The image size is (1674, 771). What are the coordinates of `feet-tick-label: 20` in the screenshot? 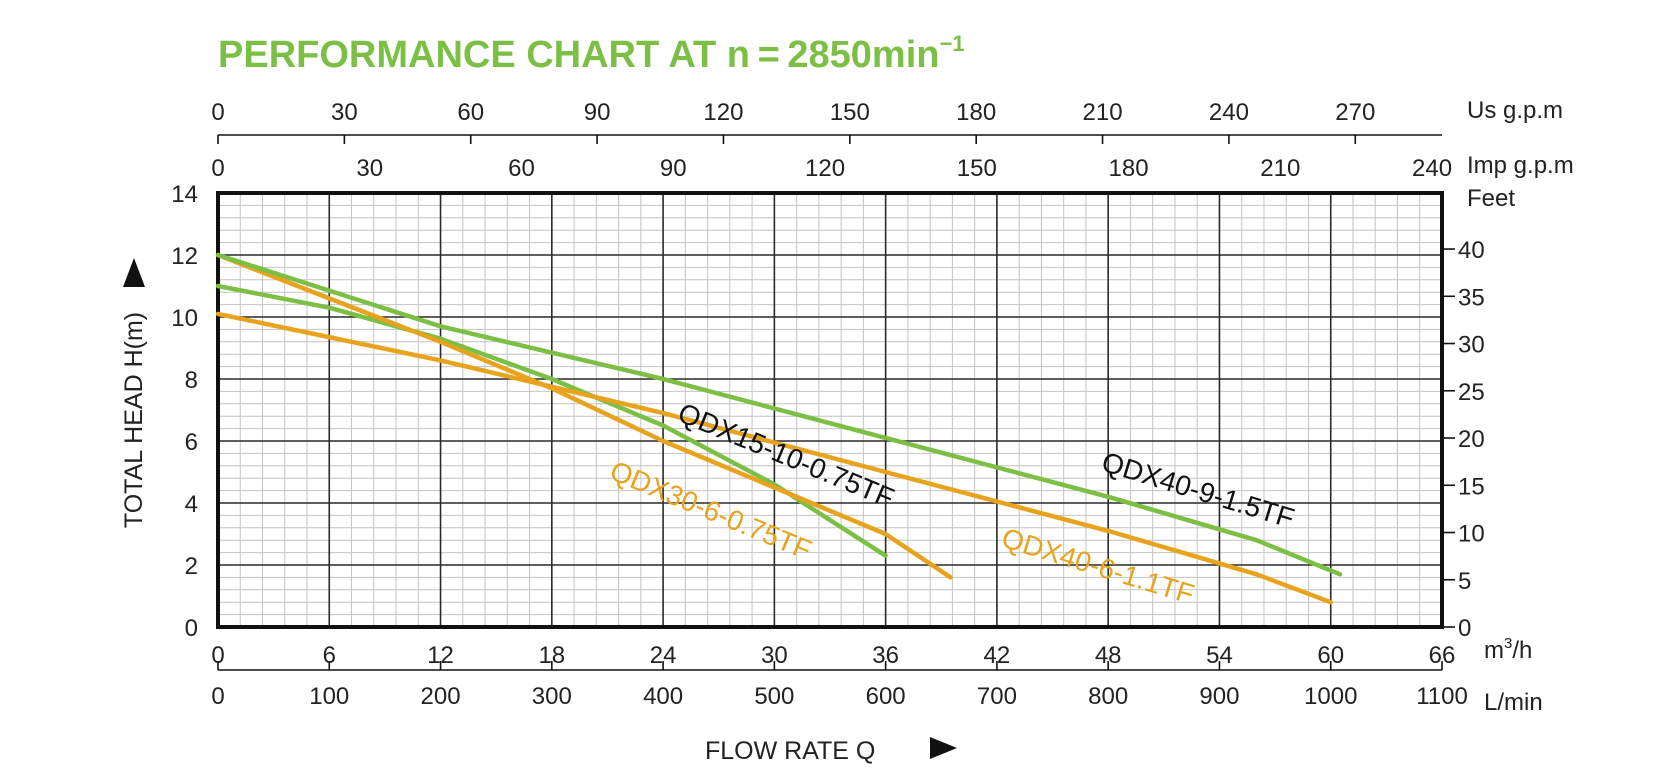 It's located at (1471, 439).